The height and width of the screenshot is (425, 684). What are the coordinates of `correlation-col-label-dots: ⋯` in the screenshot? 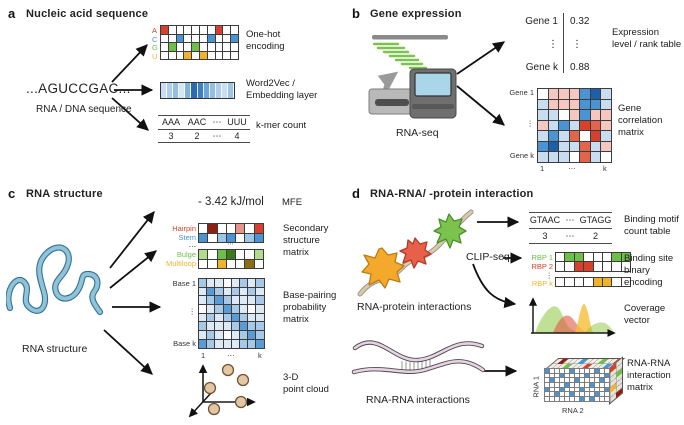 It's located at (572, 168).